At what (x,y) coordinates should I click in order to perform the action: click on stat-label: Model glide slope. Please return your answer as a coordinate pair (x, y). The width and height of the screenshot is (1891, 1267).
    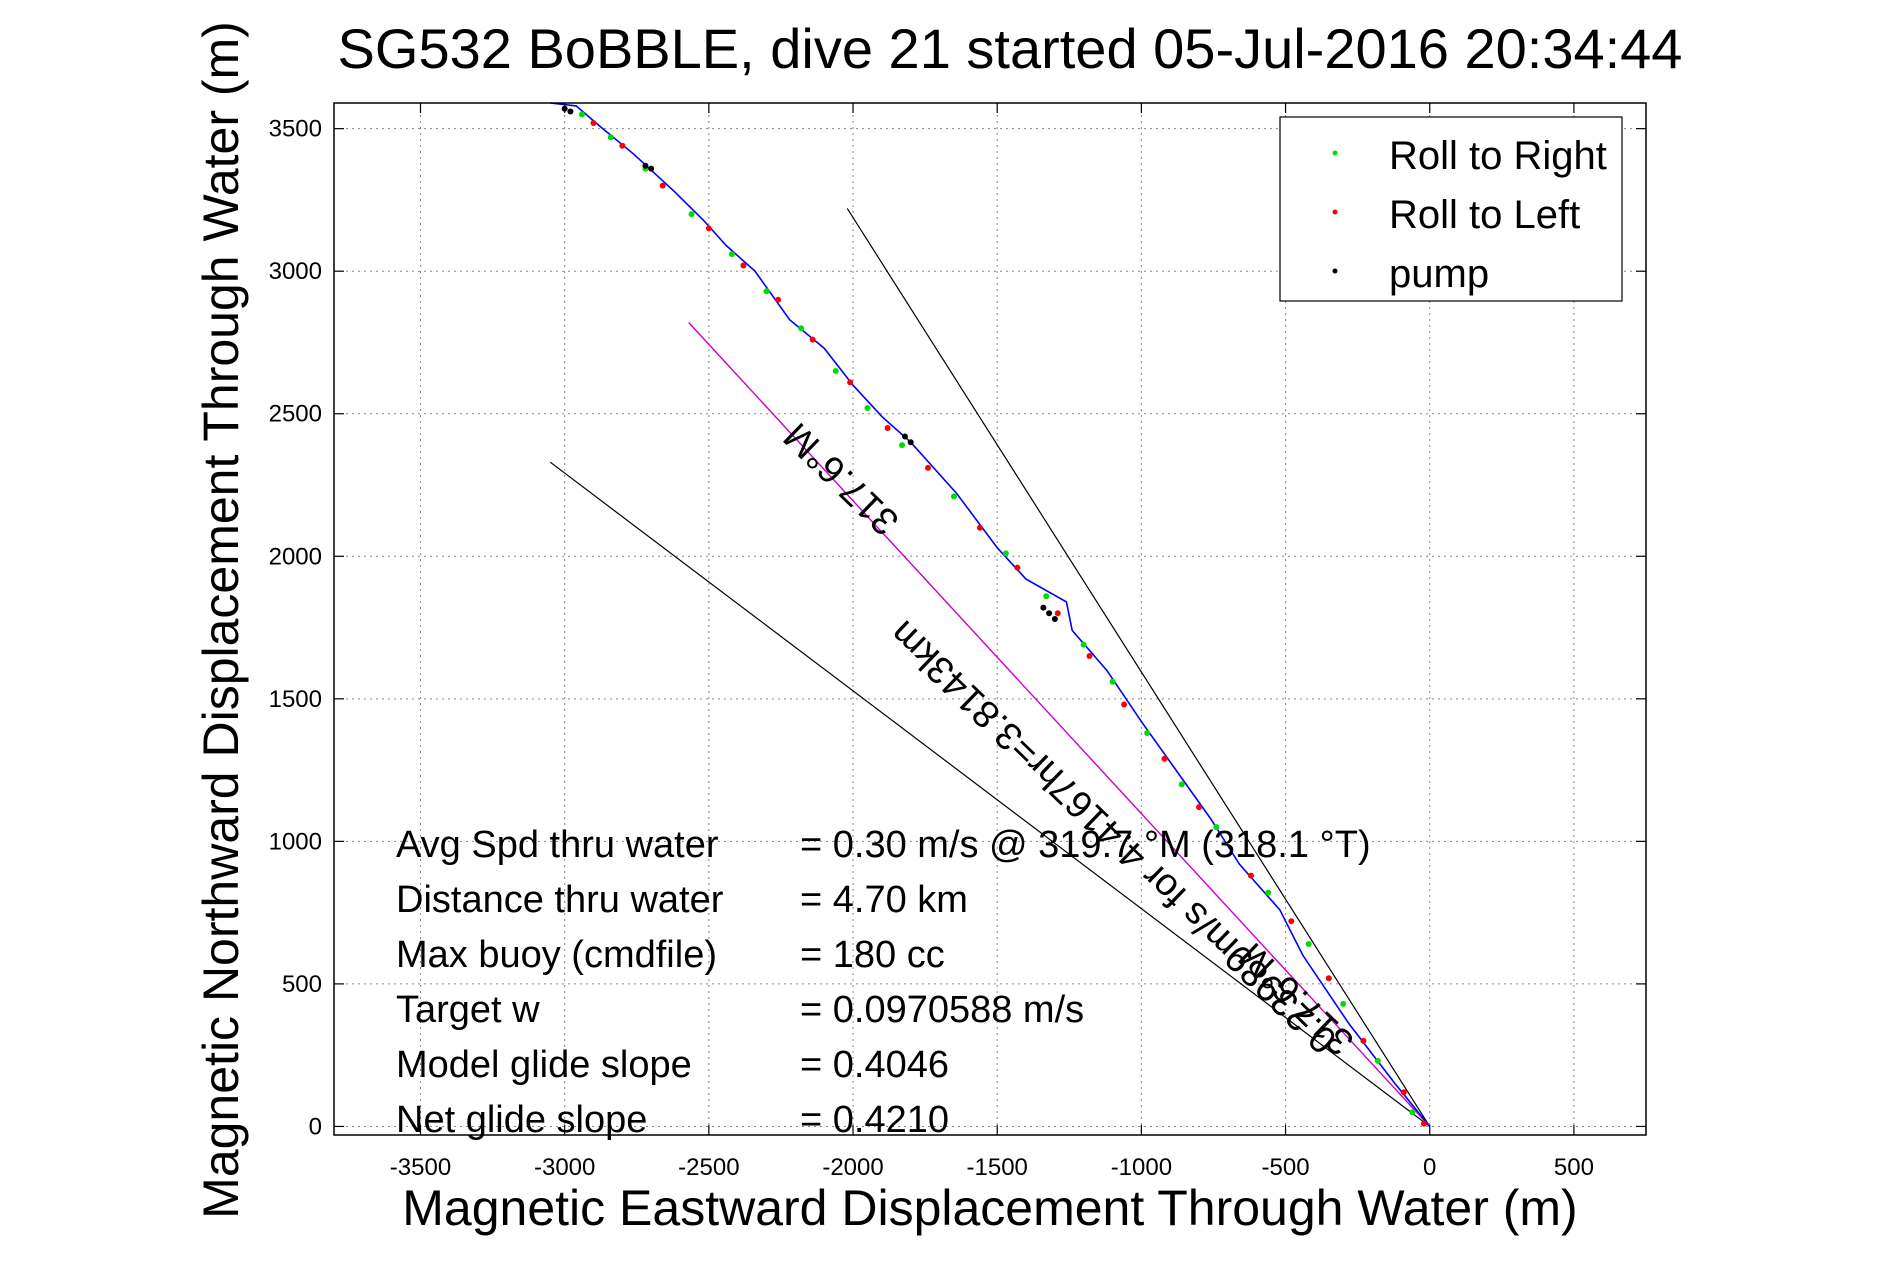
    Looking at the image, I should click on (544, 1065).